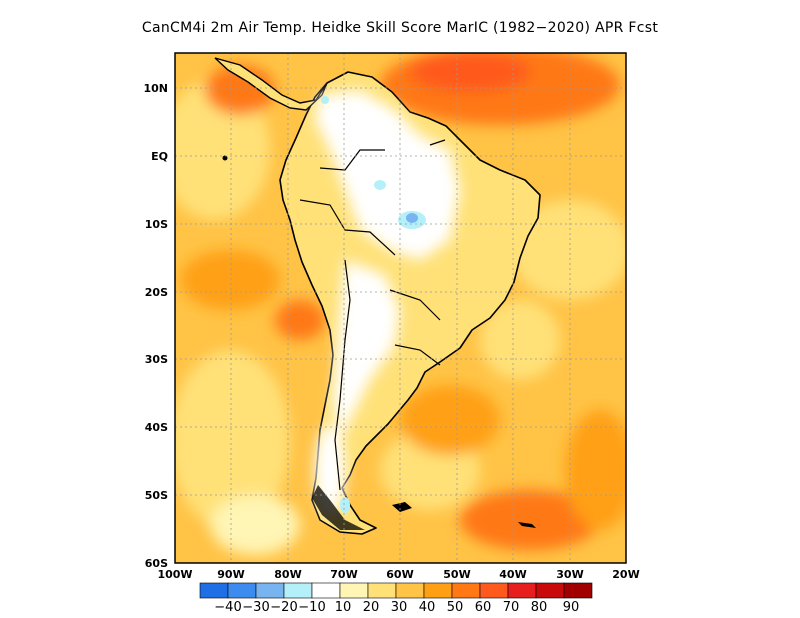 The height and width of the screenshot is (618, 800). I want to click on colorbar-label: −20, so click(283, 607).